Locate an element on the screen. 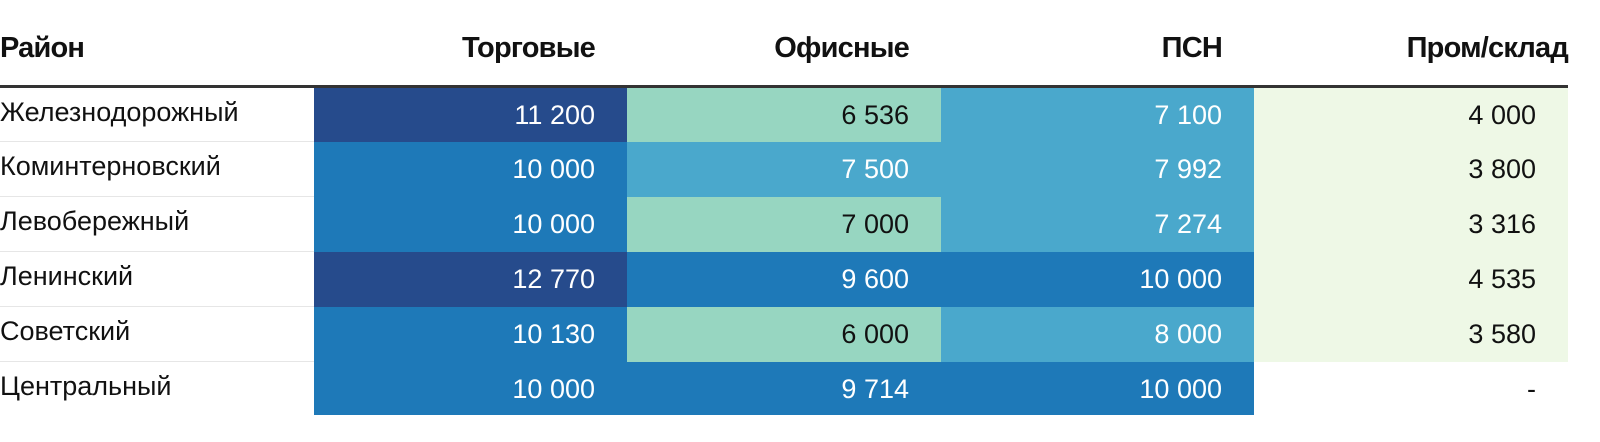 This screenshot has width=1600, height=442. value-cell: 7 000 is located at coordinates (784, 224).